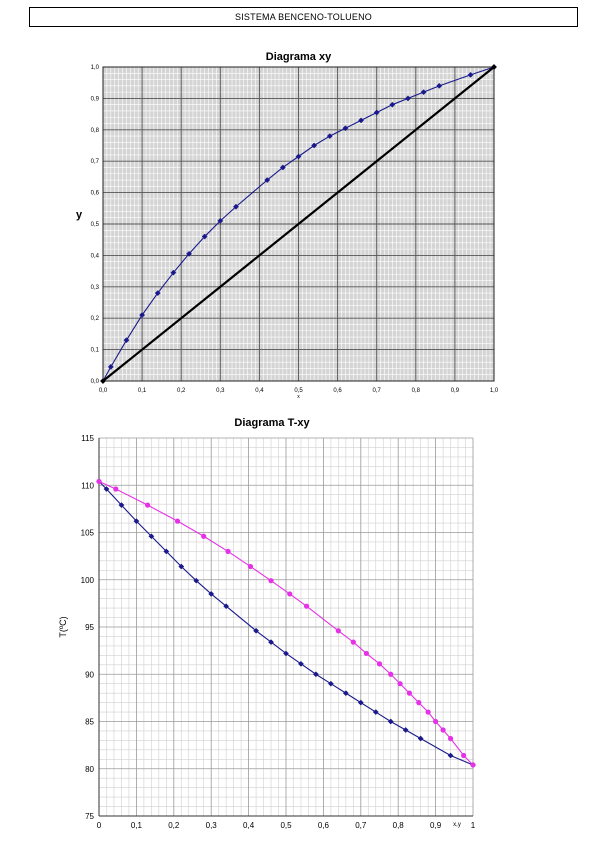 This screenshot has width=599, height=848. Describe the element at coordinates (89, 816) in the screenshot. I see `y-tick-label: 75` at that location.